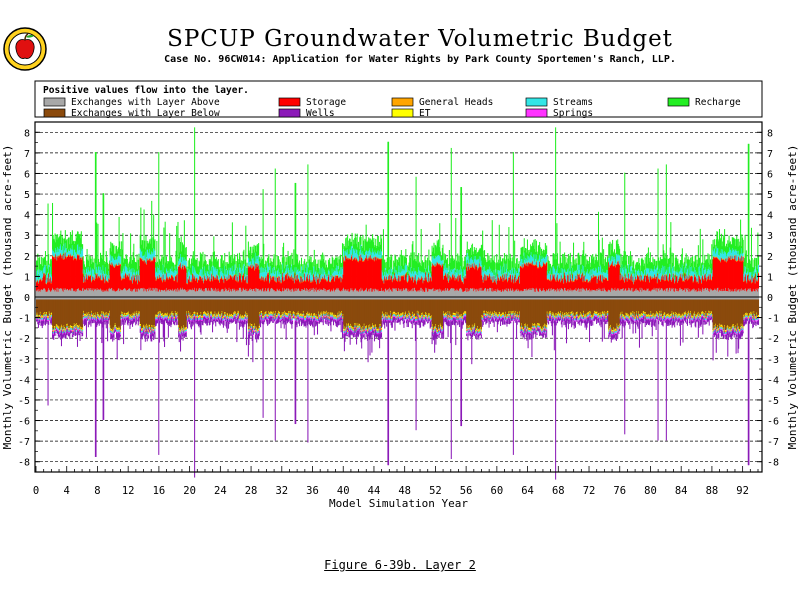 This screenshot has width=800, height=600. What do you see at coordinates (402, 113) in the screenshot?
I see `legend-swatch` at bounding box center [402, 113].